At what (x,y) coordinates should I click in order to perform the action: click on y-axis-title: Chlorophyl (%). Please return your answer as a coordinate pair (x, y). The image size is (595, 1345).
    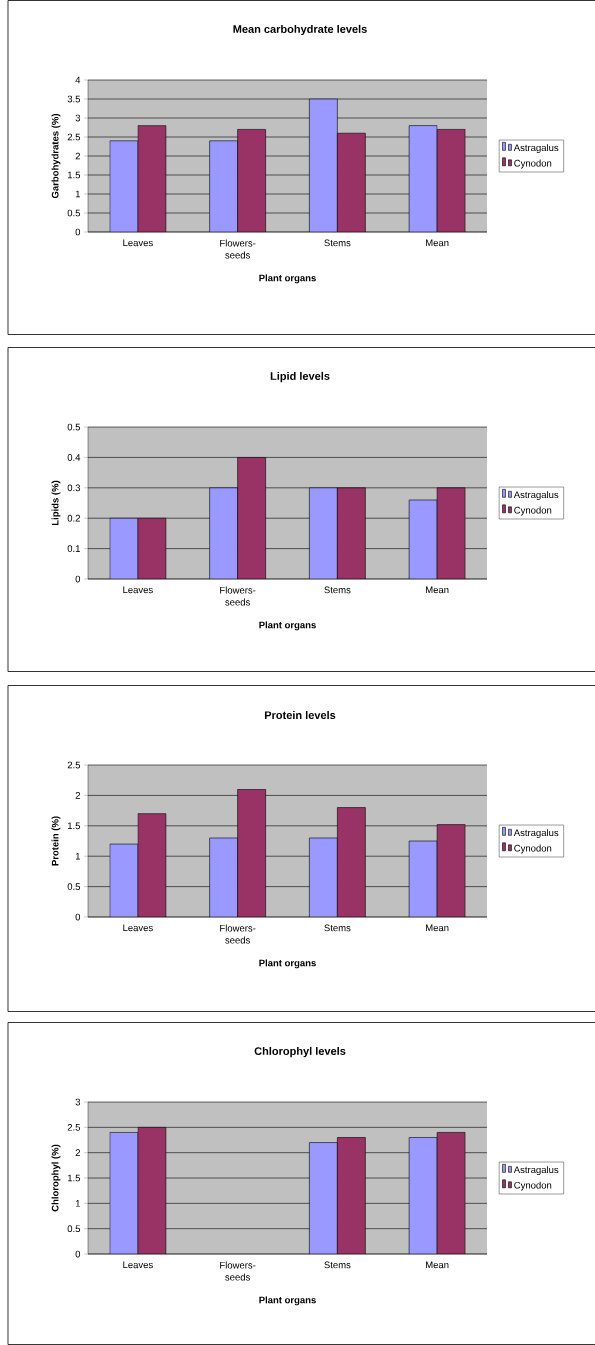
    Looking at the image, I should click on (56, 1178).